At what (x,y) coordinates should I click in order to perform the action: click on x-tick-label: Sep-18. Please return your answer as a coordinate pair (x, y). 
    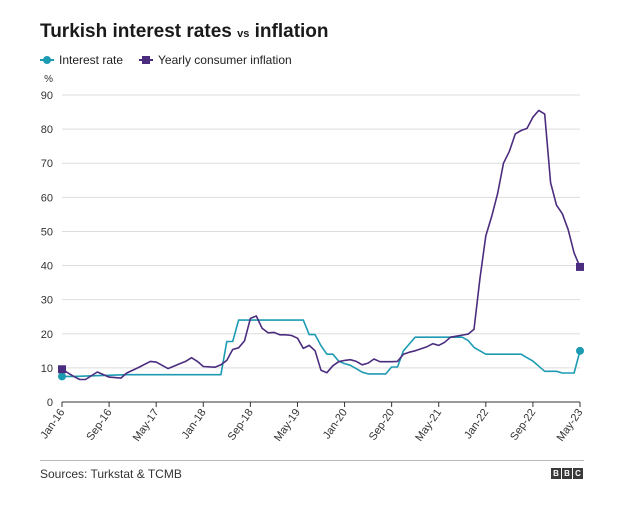
    Looking at the image, I should click on (241, 425).